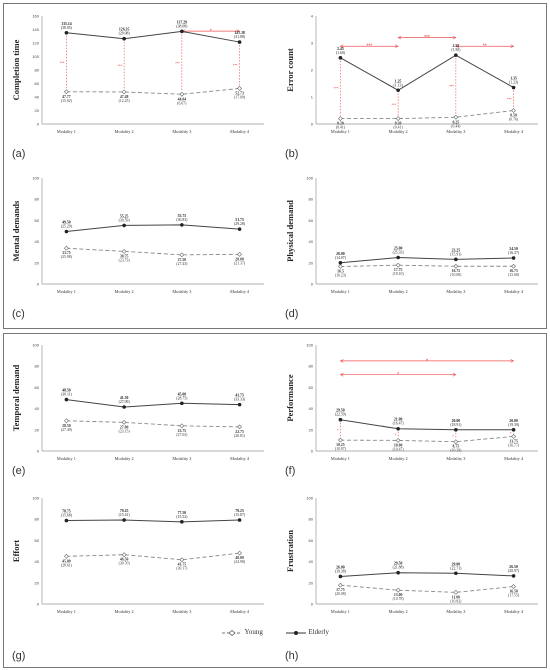 Image resolution: width=550 pixels, height=670 pixels. I want to click on elderly-data-sd: (14.07), so click(341, 258).